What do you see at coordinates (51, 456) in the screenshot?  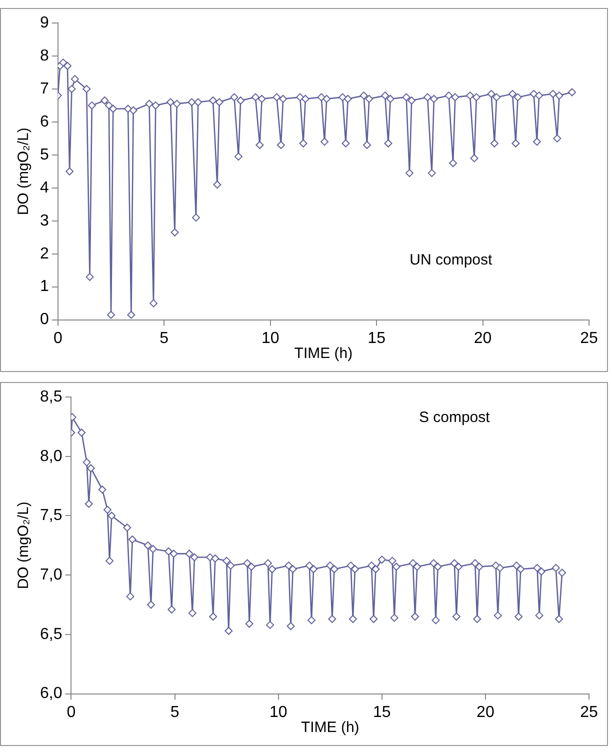 I see `y-tick-label: 8,0` at bounding box center [51, 456].